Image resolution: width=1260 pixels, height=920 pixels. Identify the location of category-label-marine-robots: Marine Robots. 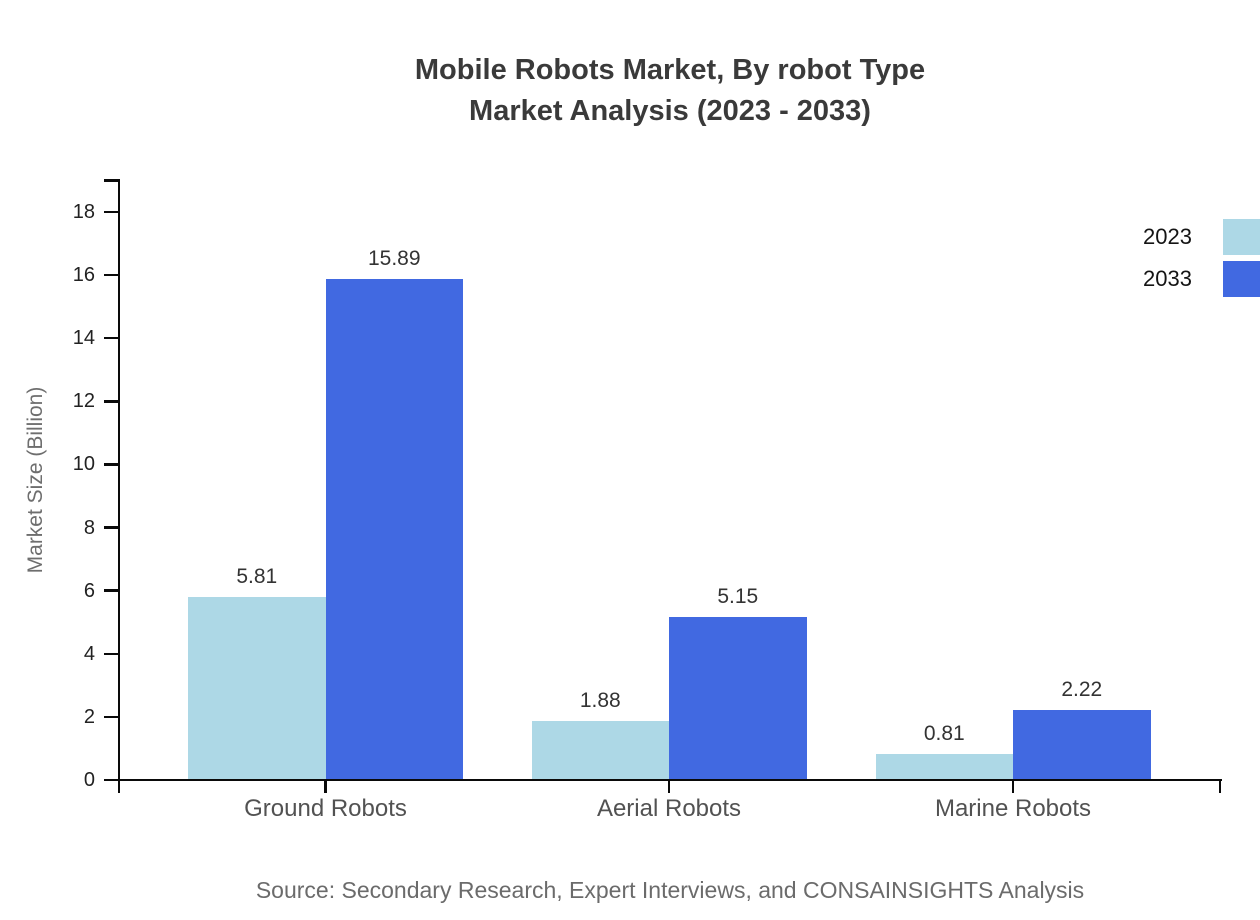
(1013, 808).